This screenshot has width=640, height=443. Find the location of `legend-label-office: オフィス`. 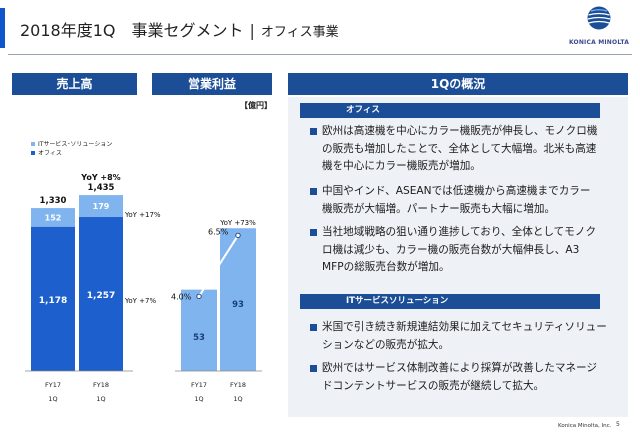

legend-label-office: オフィス is located at coordinates (50, 153).